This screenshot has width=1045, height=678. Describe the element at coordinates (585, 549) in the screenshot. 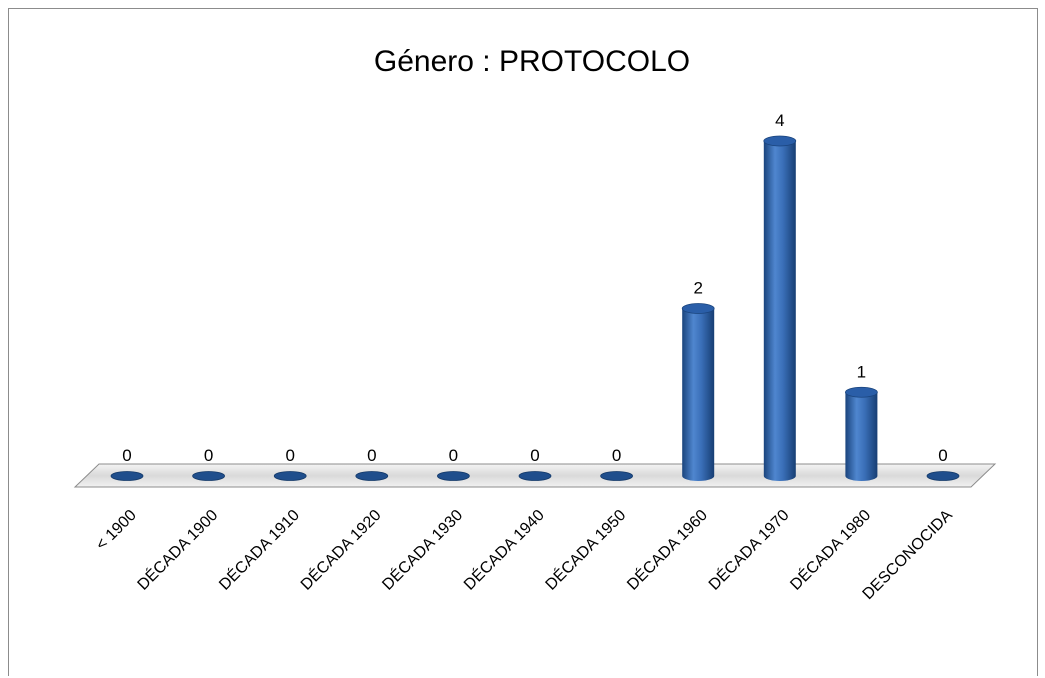

I see `x-tick-label: DÉCADA 1950` at that location.